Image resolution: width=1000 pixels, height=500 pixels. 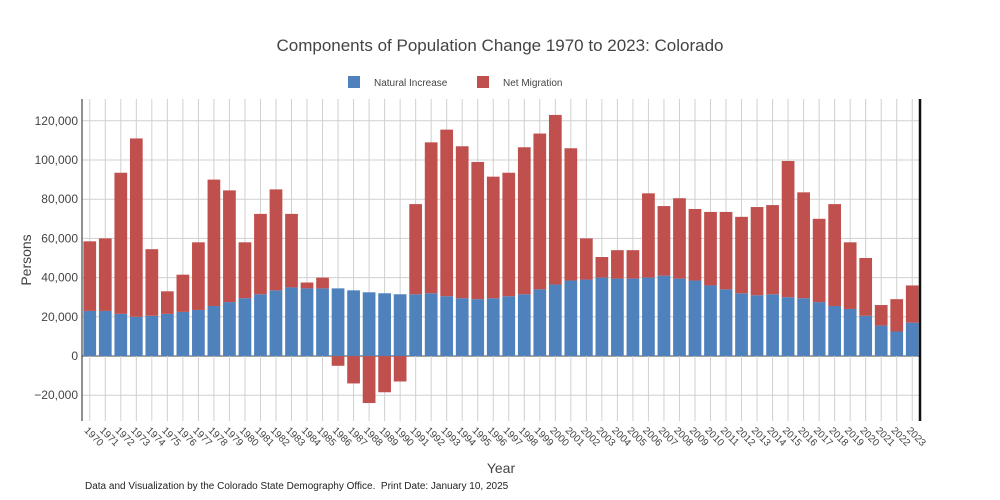 What do you see at coordinates (56, 395) in the screenshot?
I see `y-tick-label: −20,000` at bounding box center [56, 395].